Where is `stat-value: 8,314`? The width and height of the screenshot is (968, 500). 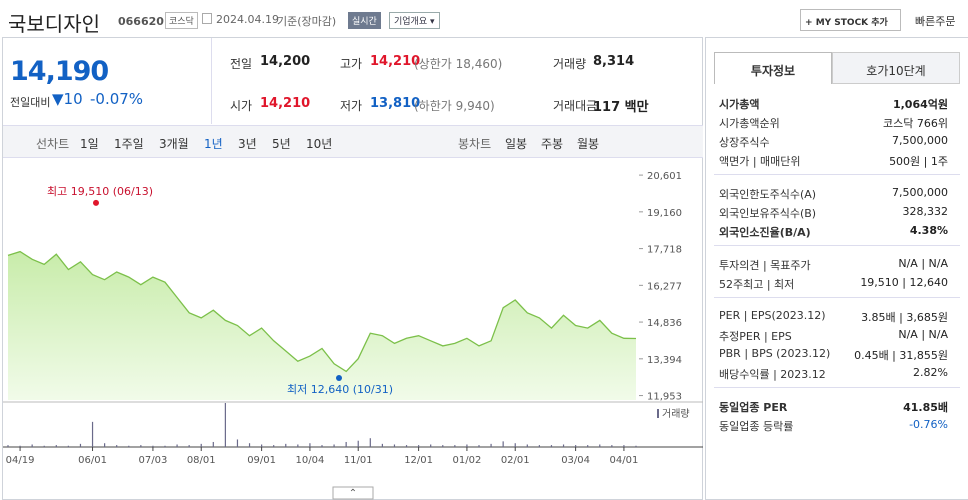
stat-value: 8,314 is located at coordinates (614, 61).